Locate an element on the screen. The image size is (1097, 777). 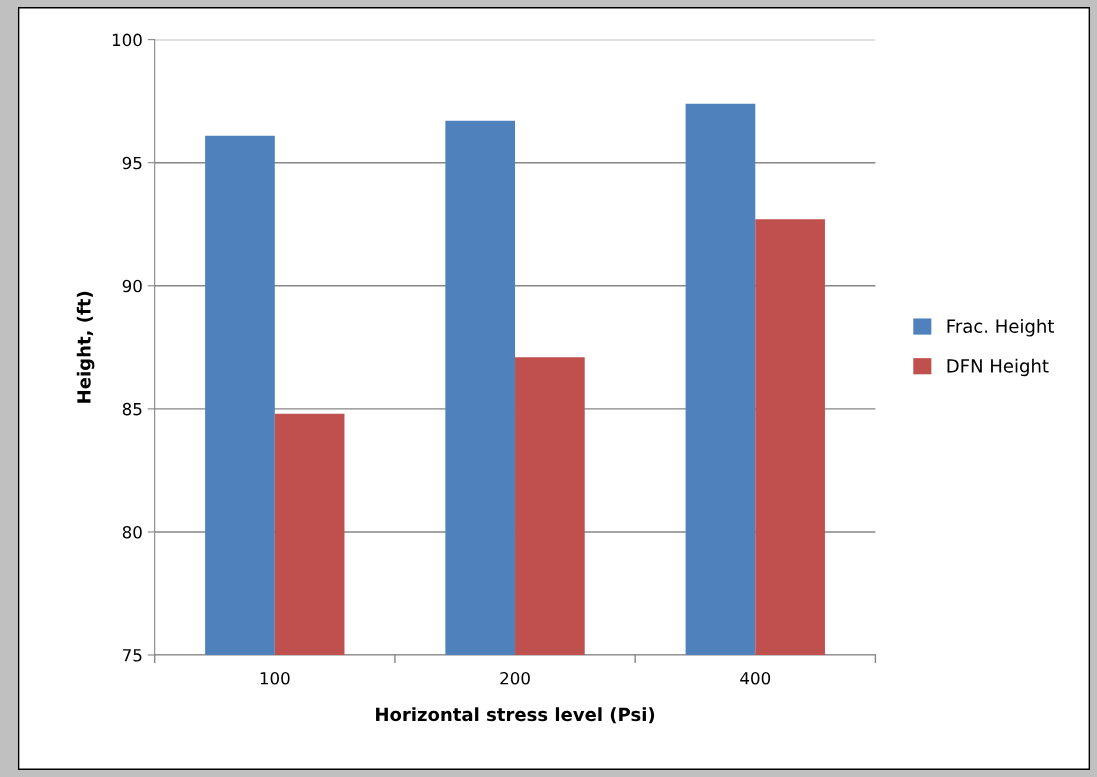
y-tick-label: 80 is located at coordinates (132, 532).